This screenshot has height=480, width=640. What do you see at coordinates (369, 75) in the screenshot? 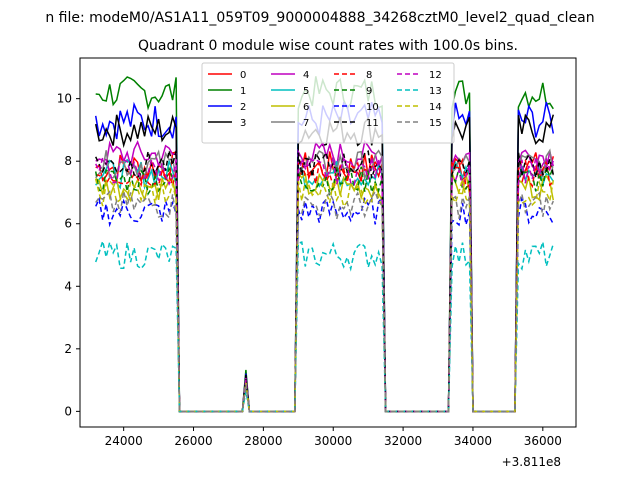
I see `legend-label-8: 8` at bounding box center [369, 75].